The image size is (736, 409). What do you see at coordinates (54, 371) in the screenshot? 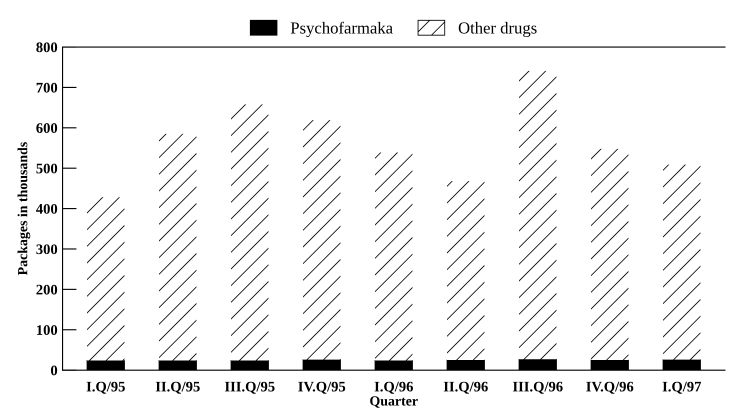
I see `y-tick-label: 0` at bounding box center [54, 371].